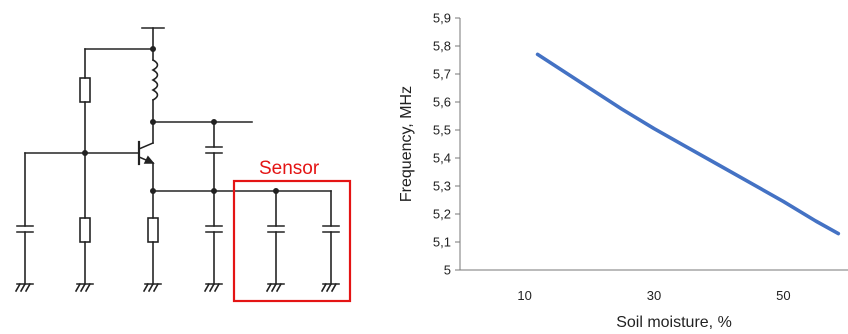 The width and height of the screenshot is (848, 334). What do you see at coordinates (155, 80) in the screenshot?
I see `inductor-symbol` at bounding box center [155, 80].